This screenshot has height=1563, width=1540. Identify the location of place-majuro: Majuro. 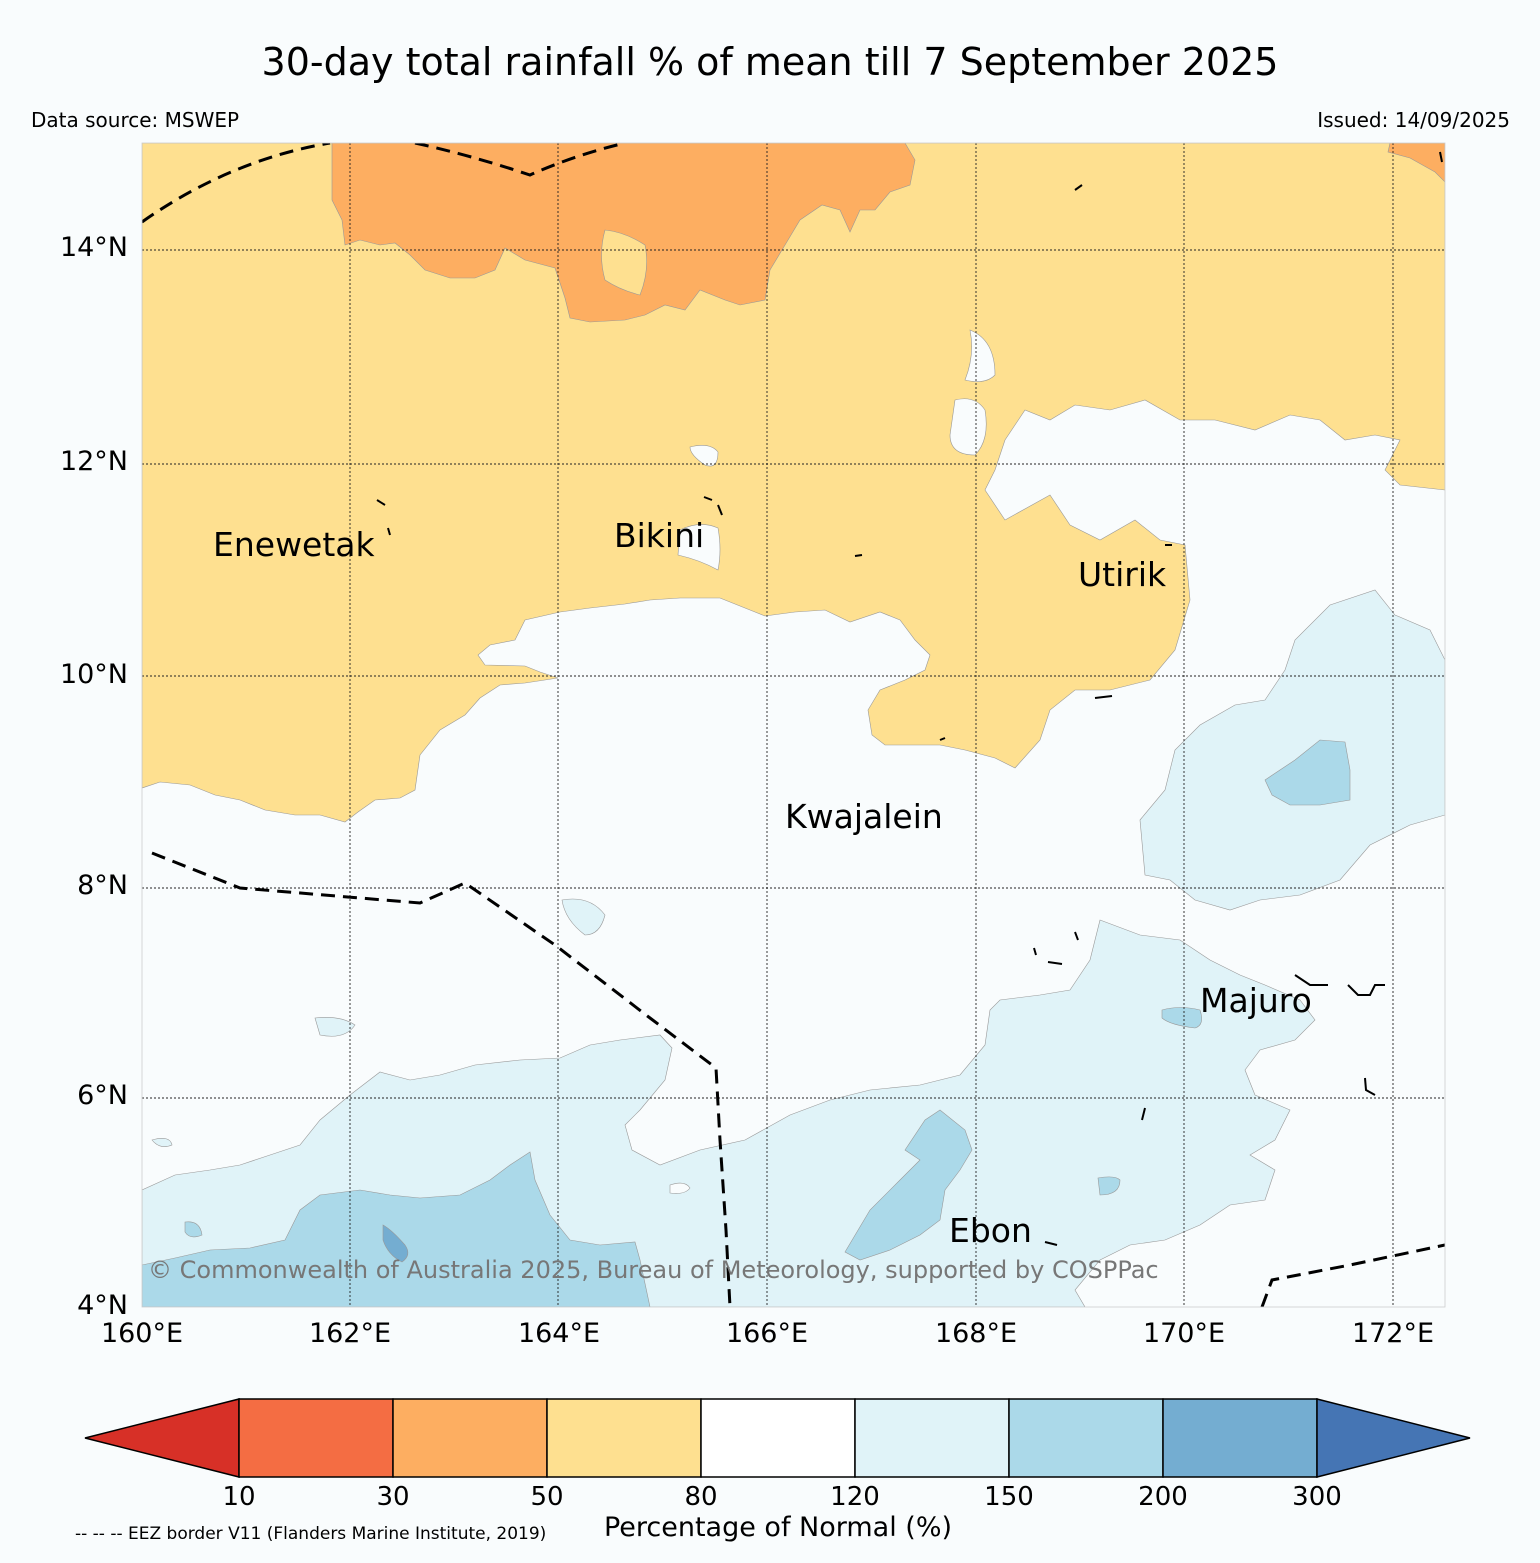
(1256, 1000).